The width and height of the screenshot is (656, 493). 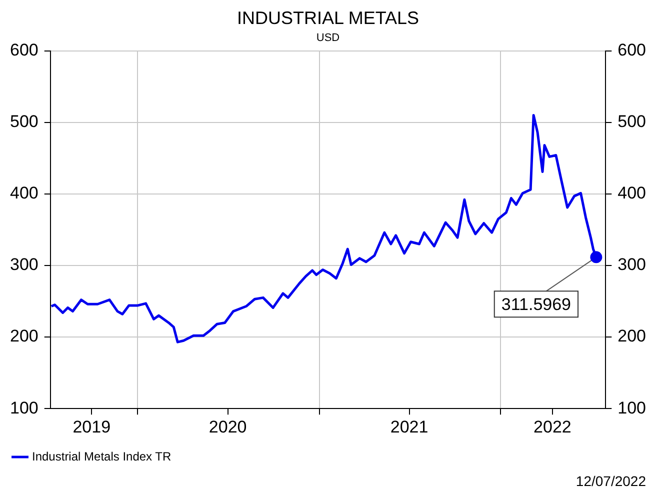 What do you see at coordinates (24, 408) in the screenshot?
I see `y-tick-label: 100` at bounding box center [24, 408].